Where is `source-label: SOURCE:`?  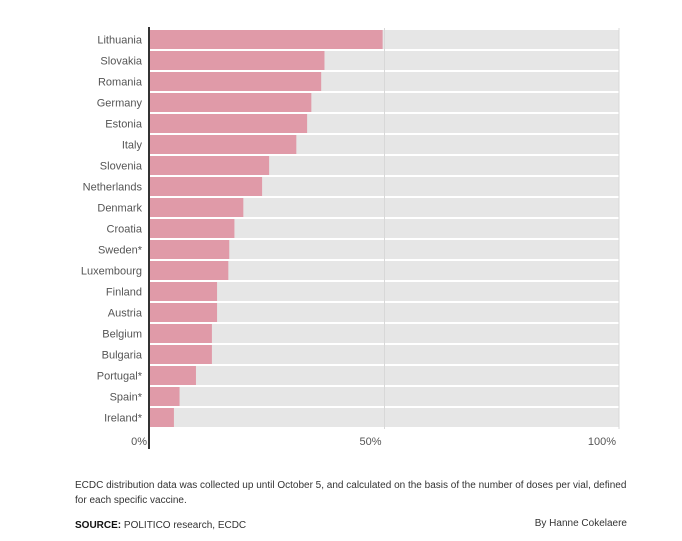
source-label: SOURCE: is located at coordinates (98, 525).